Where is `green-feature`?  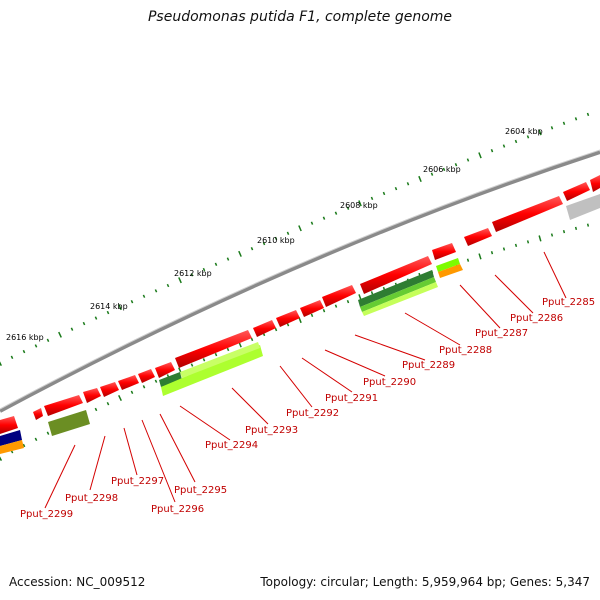
green-feature is located at coordinates (398, 294).